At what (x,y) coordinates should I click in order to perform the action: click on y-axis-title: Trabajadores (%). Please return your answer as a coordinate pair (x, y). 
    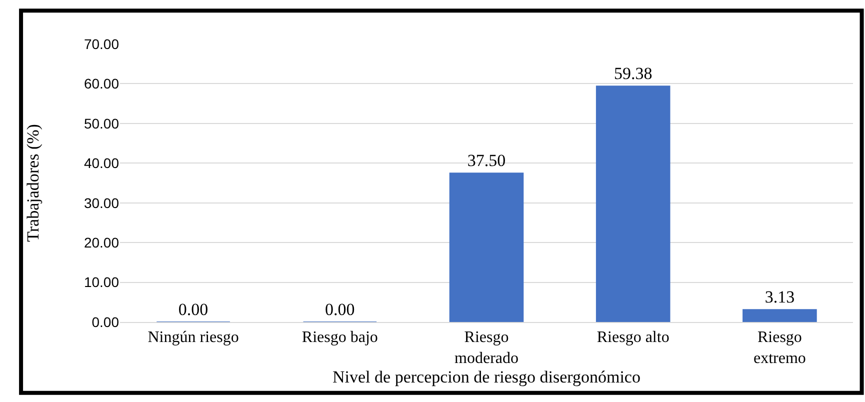
    Looking at the image, I should click on (33, 183).